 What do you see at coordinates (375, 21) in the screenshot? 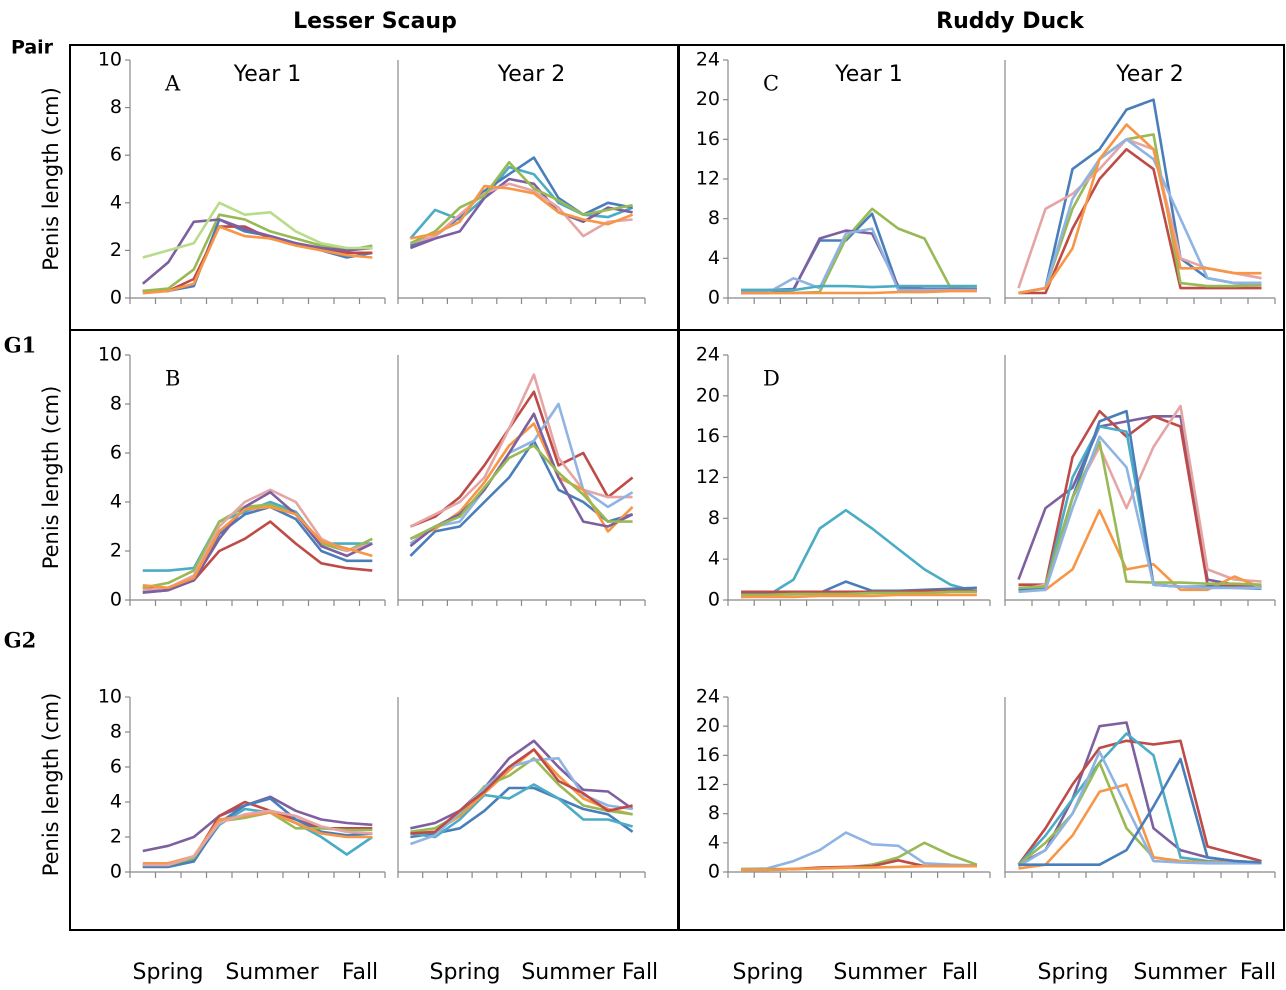
I see `column-title: Lesser Scaup` at bounding box center [375, 21].